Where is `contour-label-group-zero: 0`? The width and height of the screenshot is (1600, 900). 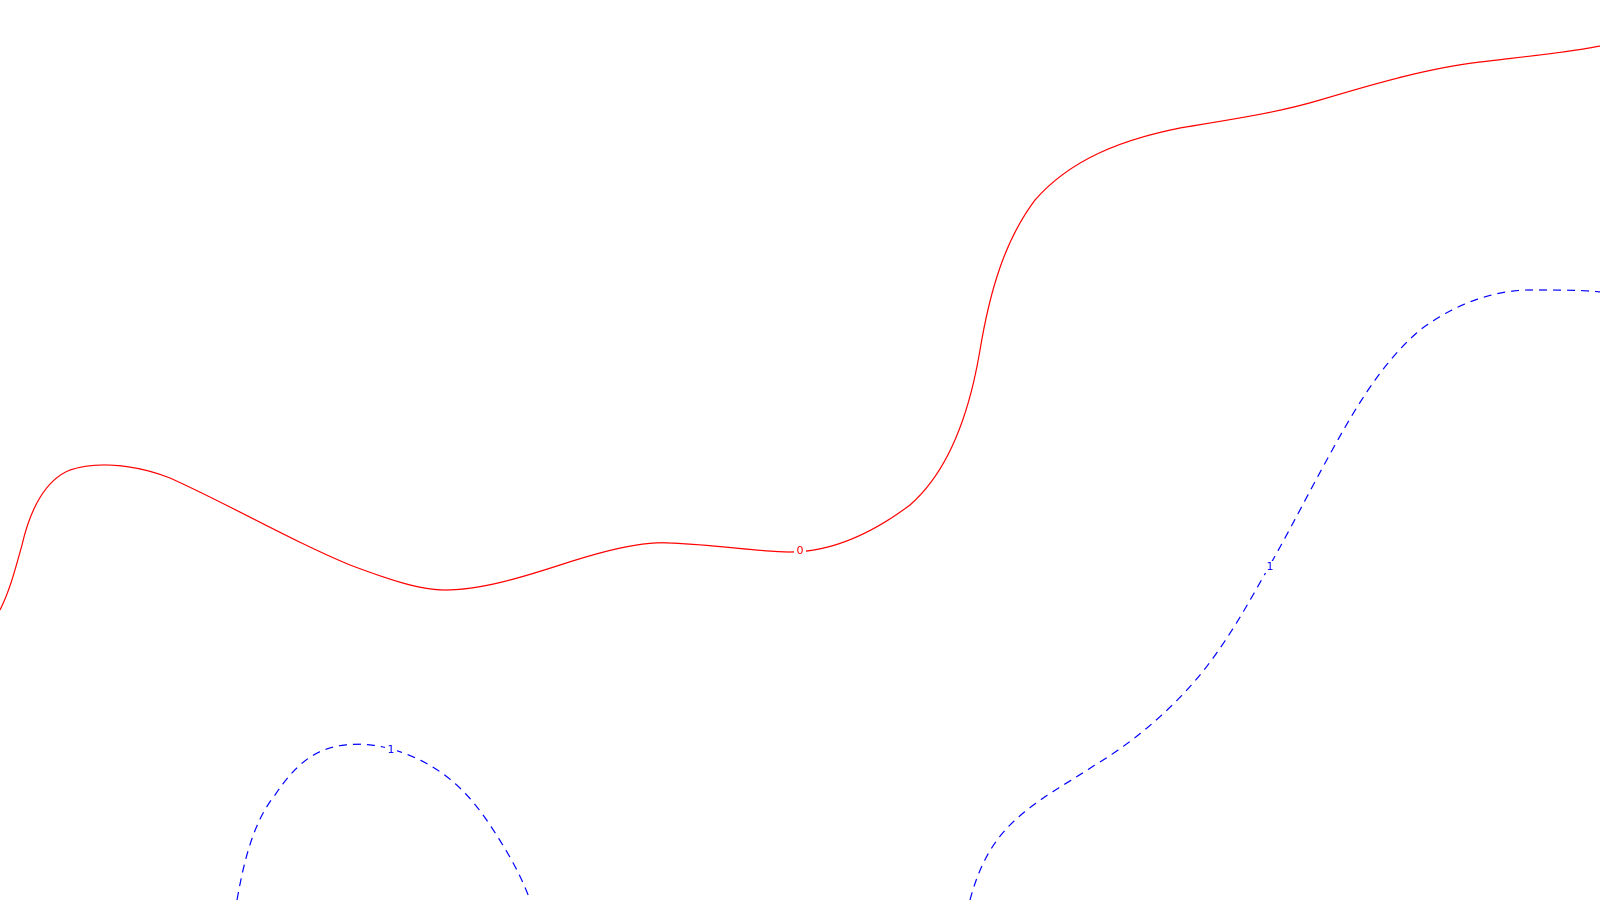 contour-label-group-zero: 0 is located at coordinates (800, 550).